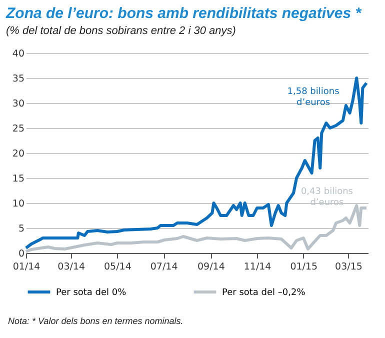 The image size is (385, 338). I want to click on annotation: 0,43 bilions d’euros, so click(327, 197).